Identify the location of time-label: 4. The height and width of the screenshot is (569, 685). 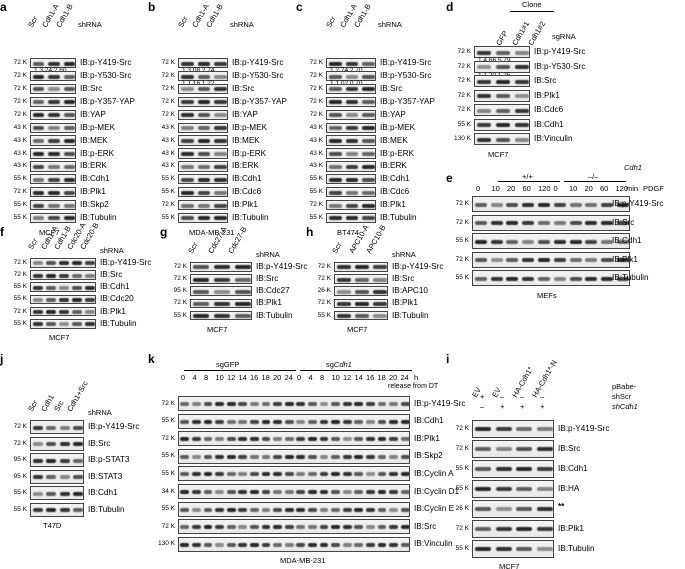
(310, 377).